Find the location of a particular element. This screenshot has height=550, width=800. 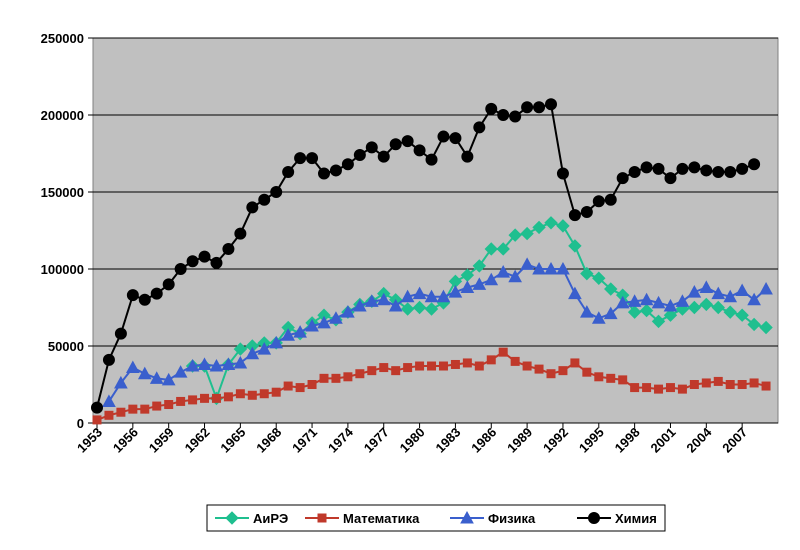

x-tick-label: 1971 is located at coordinates (304, 440).